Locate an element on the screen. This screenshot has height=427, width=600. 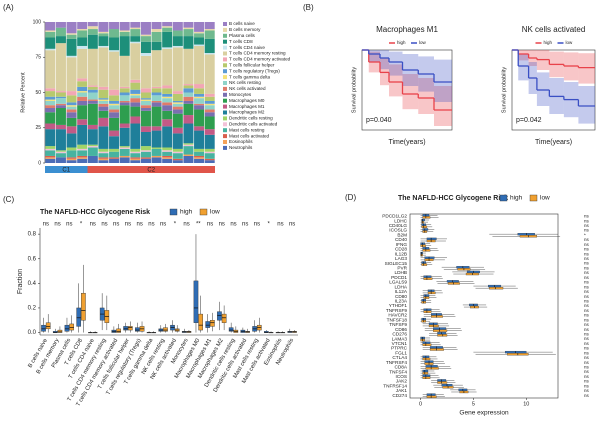
y-tick-label: JAK2 is located at coordinates (402, 381).